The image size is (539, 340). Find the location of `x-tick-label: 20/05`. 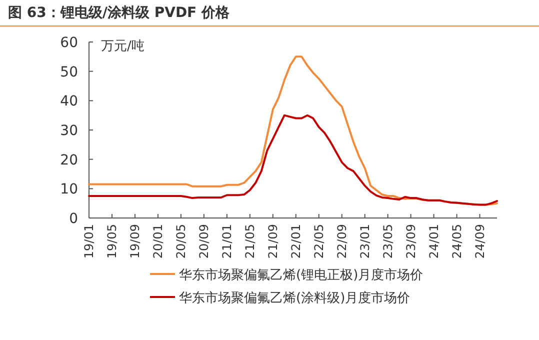

x-tick-label: 20/05 is located at coordinates (181, 241).